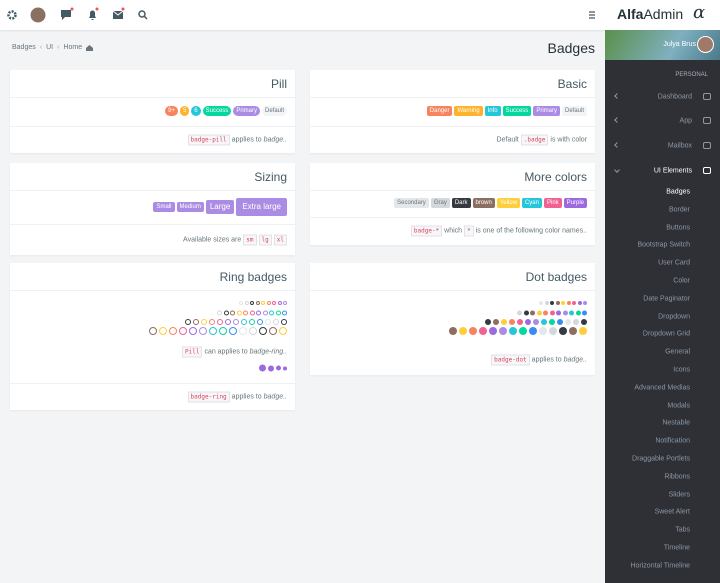 This screenshot has width=720, height=583. What do you see at coordinates (676, 548) in the screenshot?
I see `submenu-item: Timeline` at bounding box center [676, 548].